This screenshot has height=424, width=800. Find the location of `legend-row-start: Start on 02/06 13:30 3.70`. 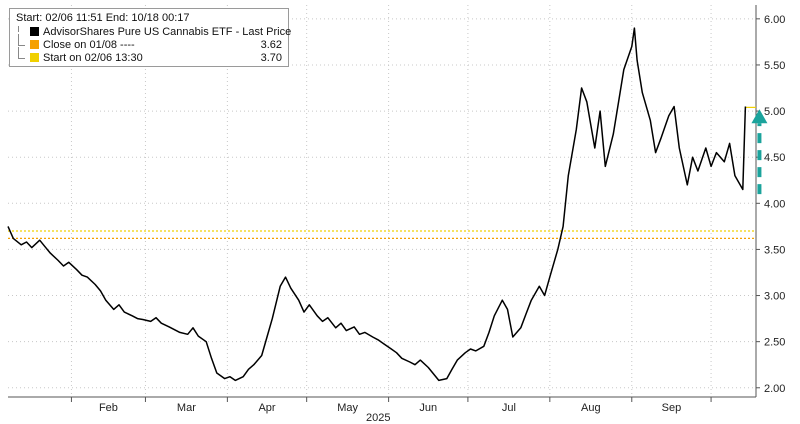

legend-row-start: Start on 02/06 13:30 3.70 is located at coordinates (151, 56).